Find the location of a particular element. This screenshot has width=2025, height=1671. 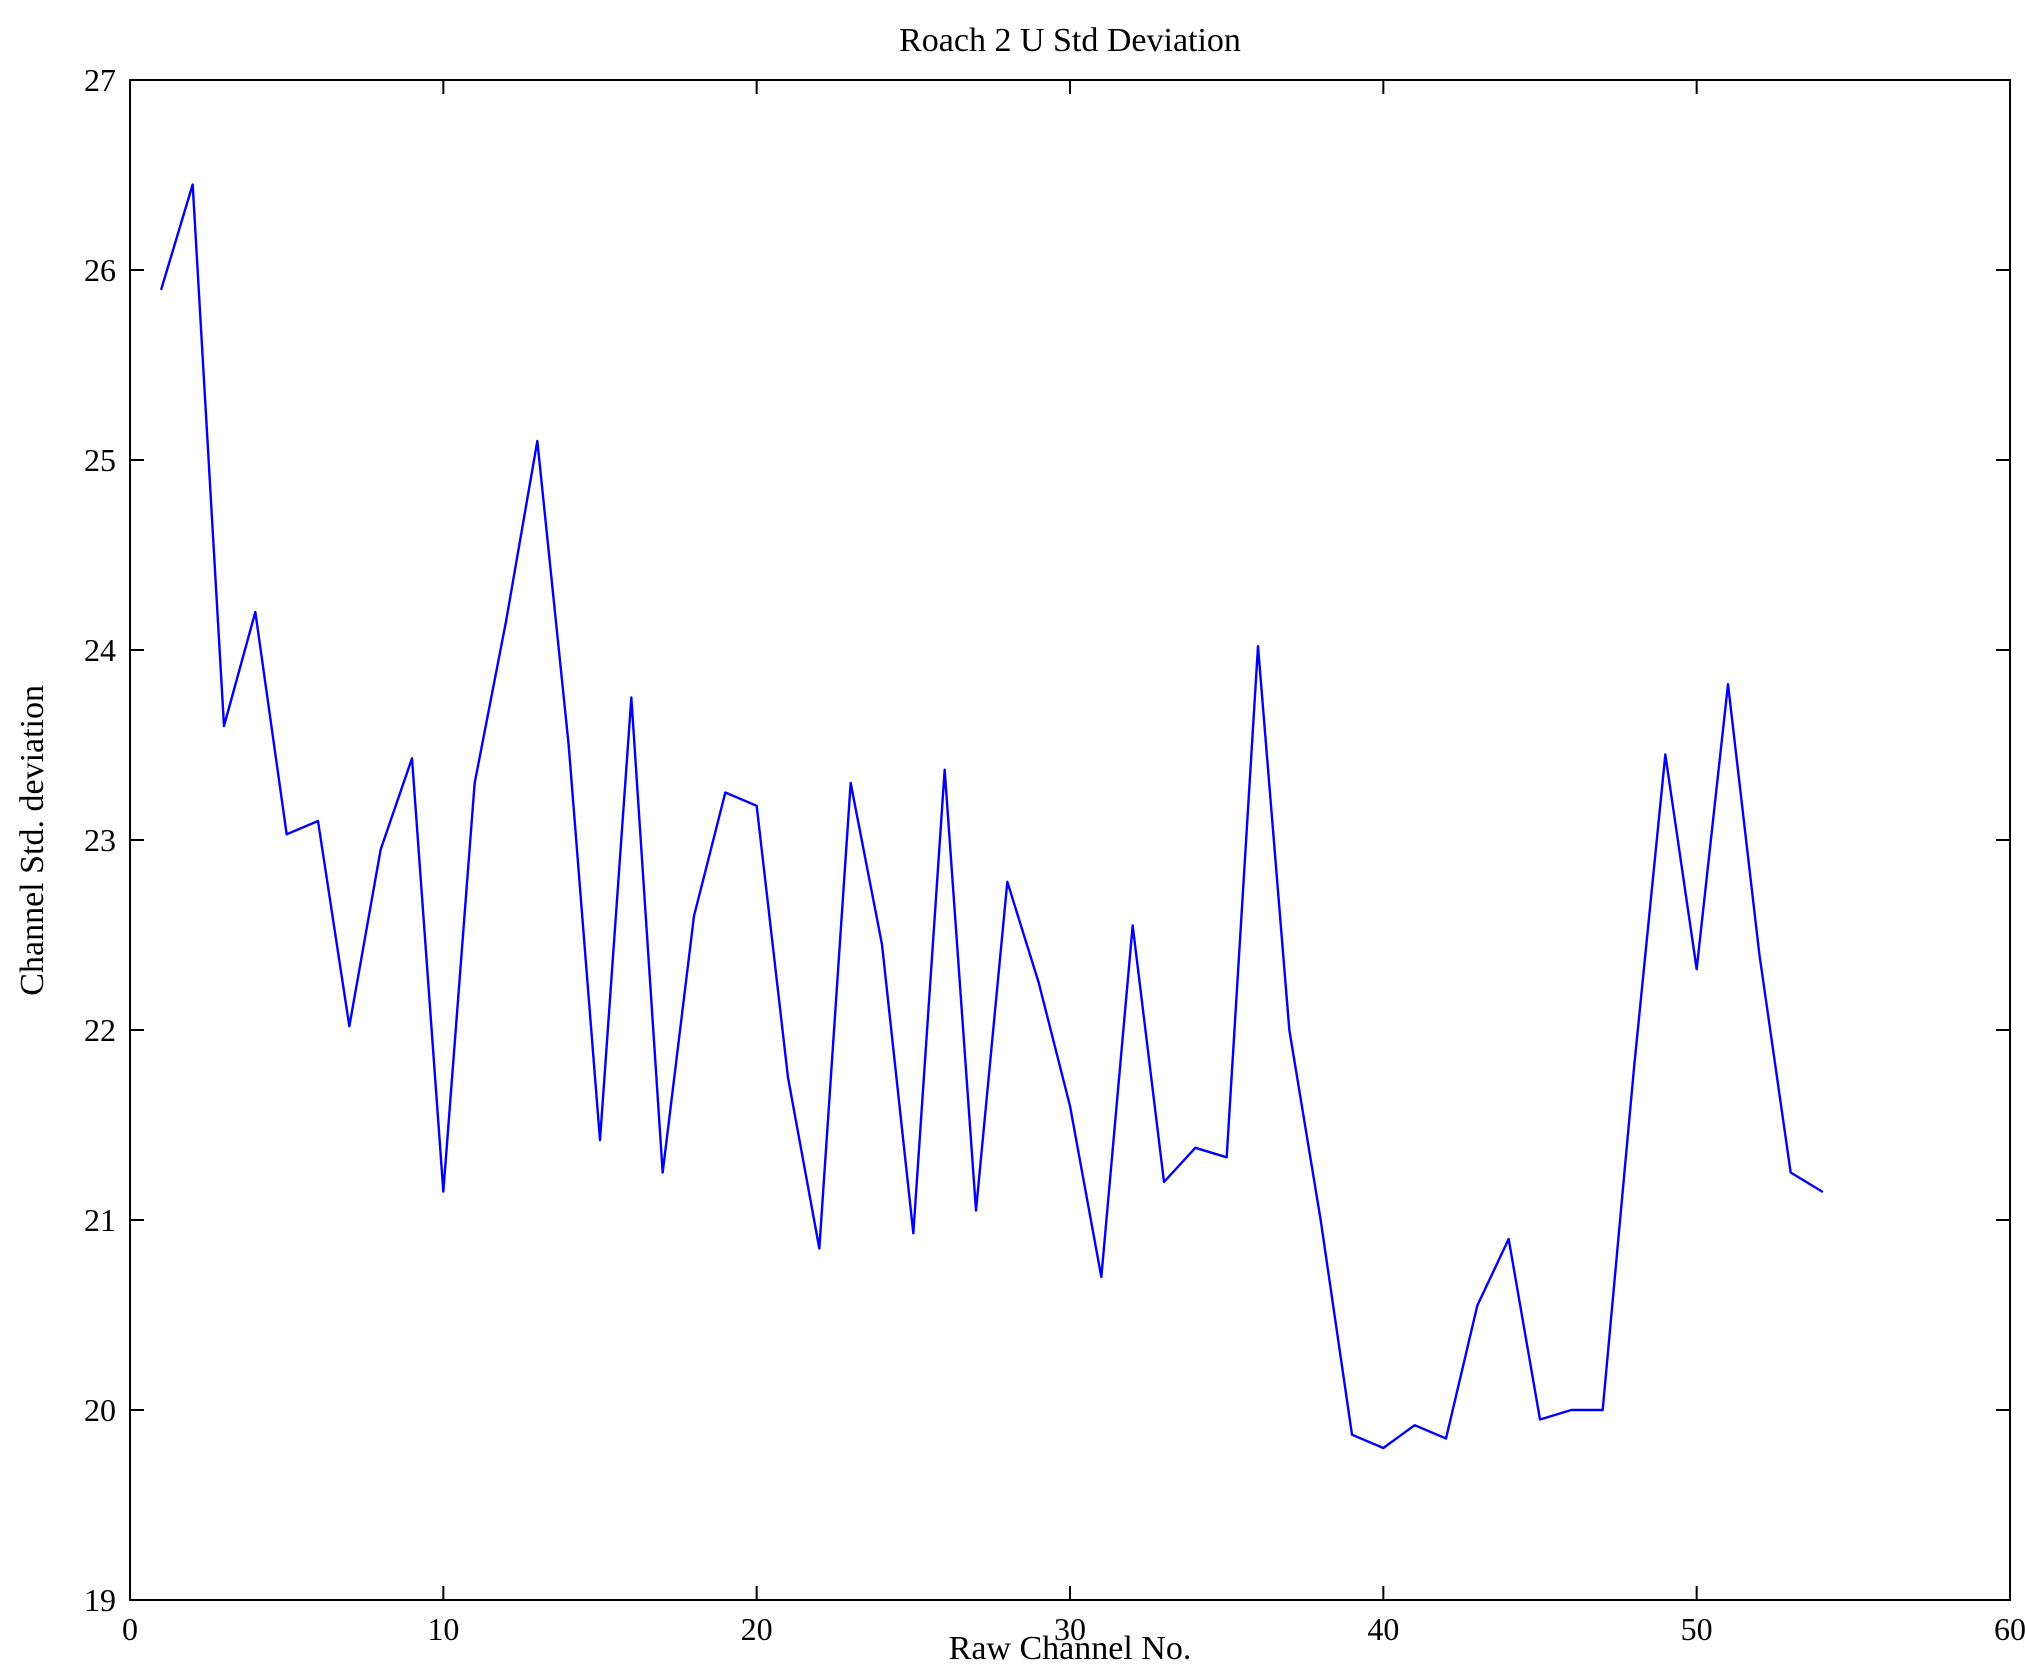

x-tick-label: 10 is located at coordinates (443, 1629).